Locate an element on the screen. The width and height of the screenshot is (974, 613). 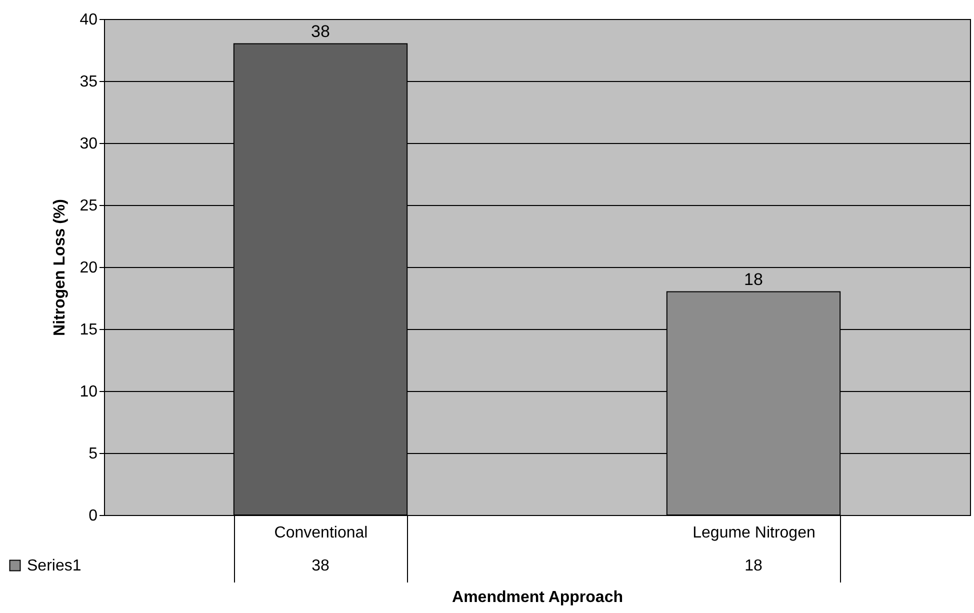
y-tick-label: 0 is located at coordinates (93, 516).